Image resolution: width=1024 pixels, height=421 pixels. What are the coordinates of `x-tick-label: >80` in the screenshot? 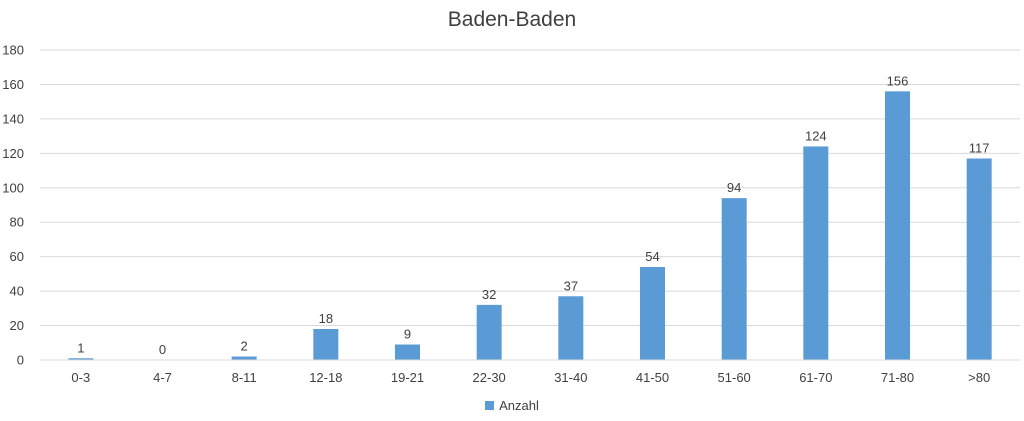 It's located at (979, 377).